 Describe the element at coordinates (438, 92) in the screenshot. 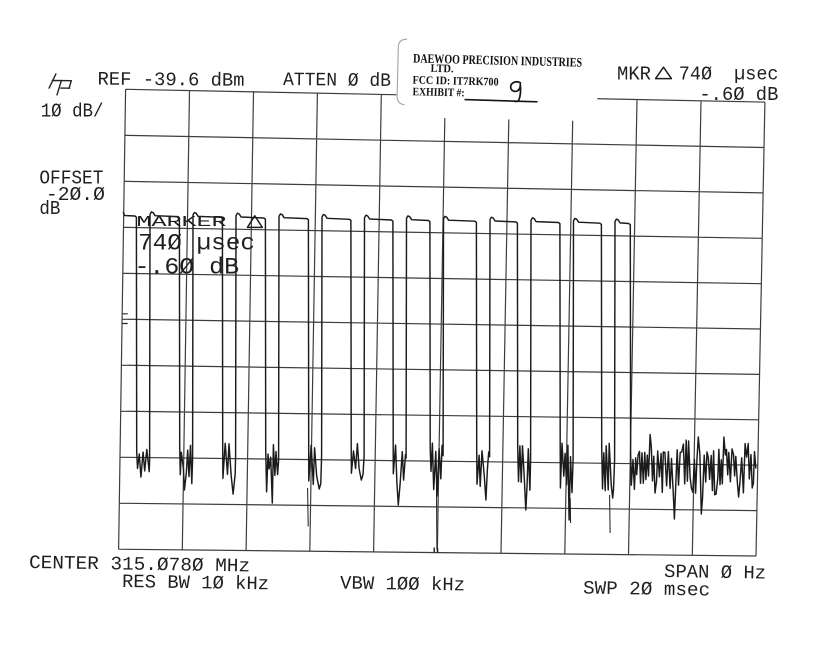

I see `svg-text: EXHIBIT #:` at that location.